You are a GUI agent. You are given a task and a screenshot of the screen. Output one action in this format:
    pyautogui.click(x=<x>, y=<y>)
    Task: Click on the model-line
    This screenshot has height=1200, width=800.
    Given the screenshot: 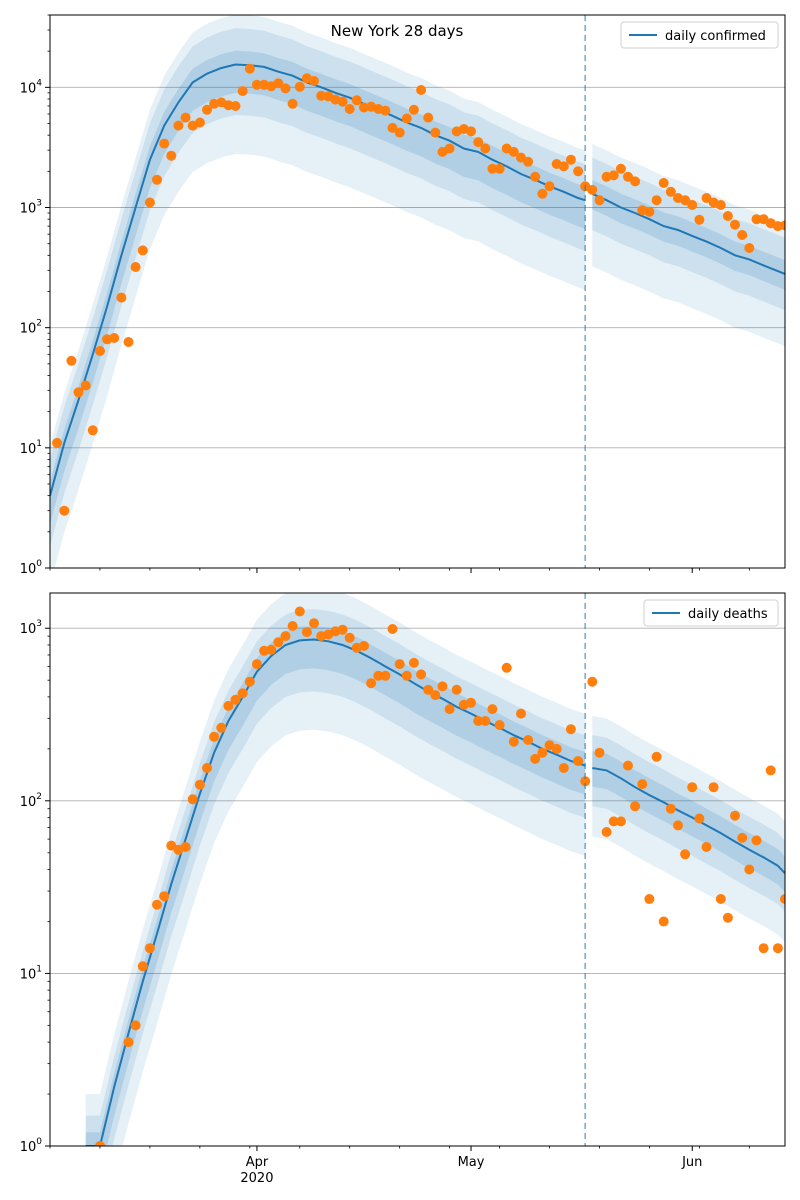 What is the action you would take?
    pyautogui.click(x=688, y=820)
    